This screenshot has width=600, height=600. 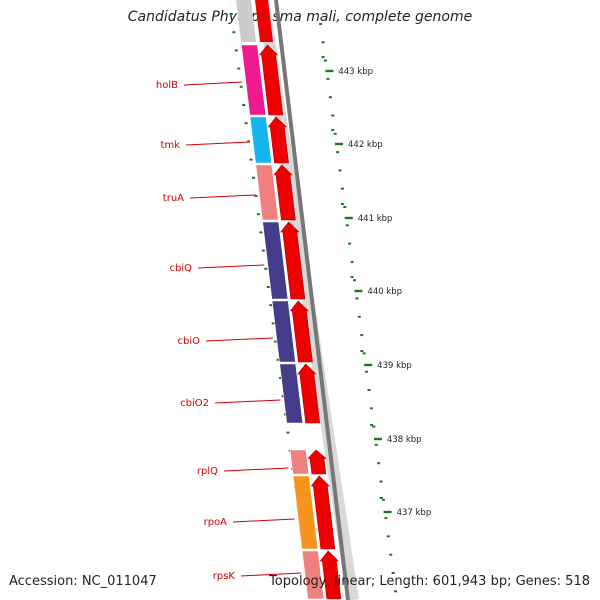 I want to click on gene-arrow-tmk, so click(x=278, y=140).